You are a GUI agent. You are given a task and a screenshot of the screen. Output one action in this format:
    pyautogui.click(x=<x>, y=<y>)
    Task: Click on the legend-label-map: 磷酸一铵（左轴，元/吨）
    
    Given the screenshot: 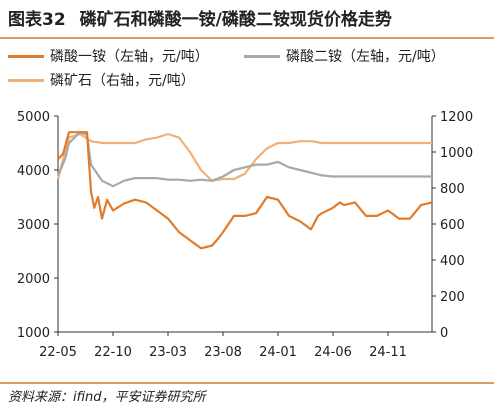 What is the action you would take?
    pyautogui.click(x=129, y=57)
    